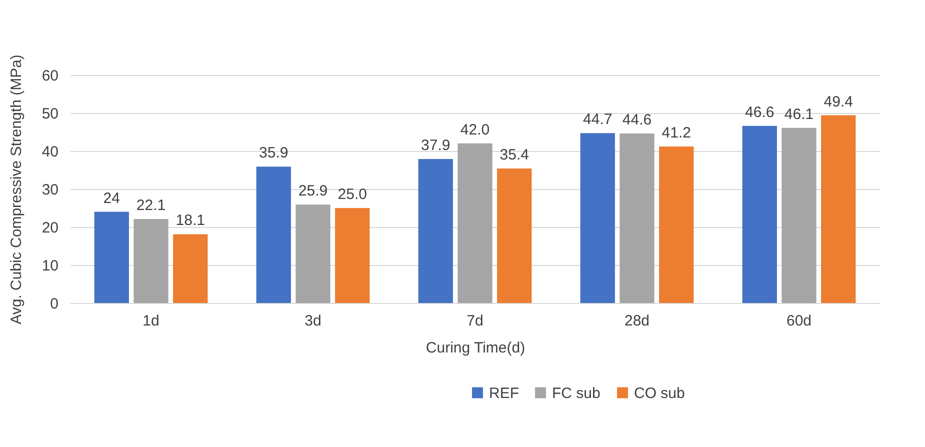 The width and height of the screenshot is (925, 447). What do you see at coordinates (273, 153) in the screenshot?
I see `data-label: 35.9` at bounding box center [273, 153].